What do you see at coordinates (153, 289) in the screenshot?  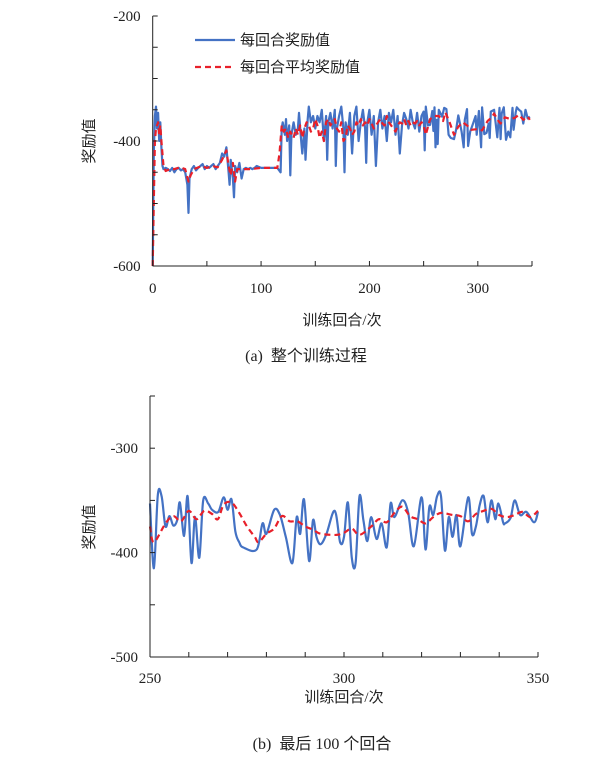 I see `chart-a-x-tick-label: 0` at bounding box center [153, 289].